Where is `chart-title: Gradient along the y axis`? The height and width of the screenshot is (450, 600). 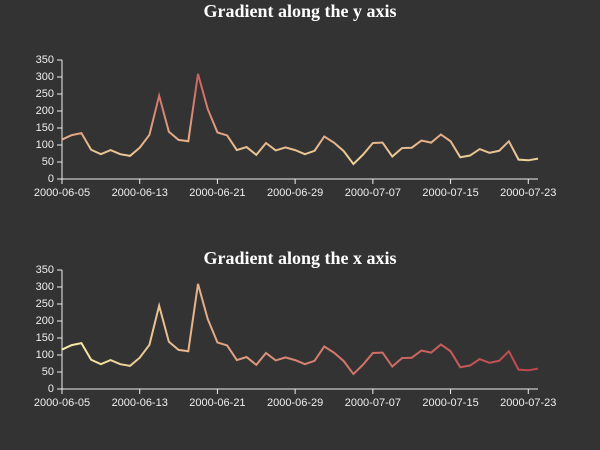 chart-title: Gradient along the y axis is located at coordinates (299, 11).